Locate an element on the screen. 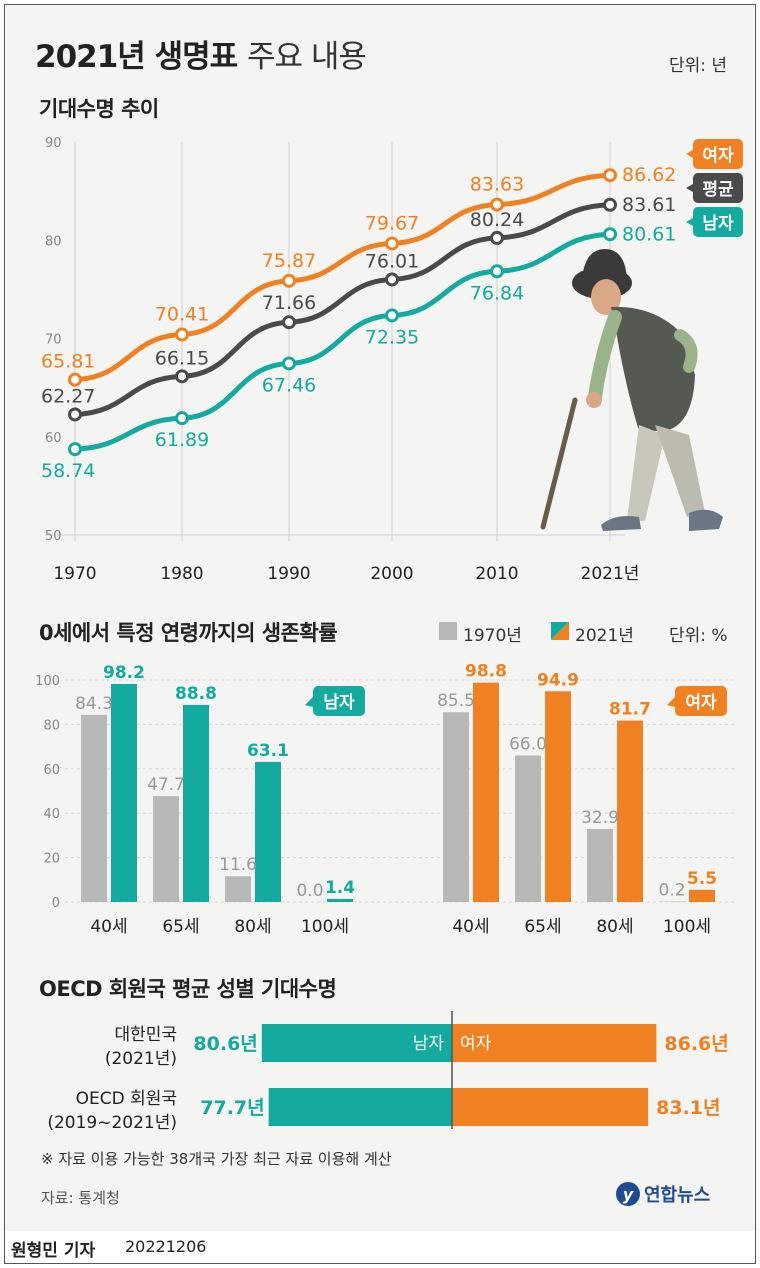  legend-badge-label: 여자 is located at coordinates (718, 156).